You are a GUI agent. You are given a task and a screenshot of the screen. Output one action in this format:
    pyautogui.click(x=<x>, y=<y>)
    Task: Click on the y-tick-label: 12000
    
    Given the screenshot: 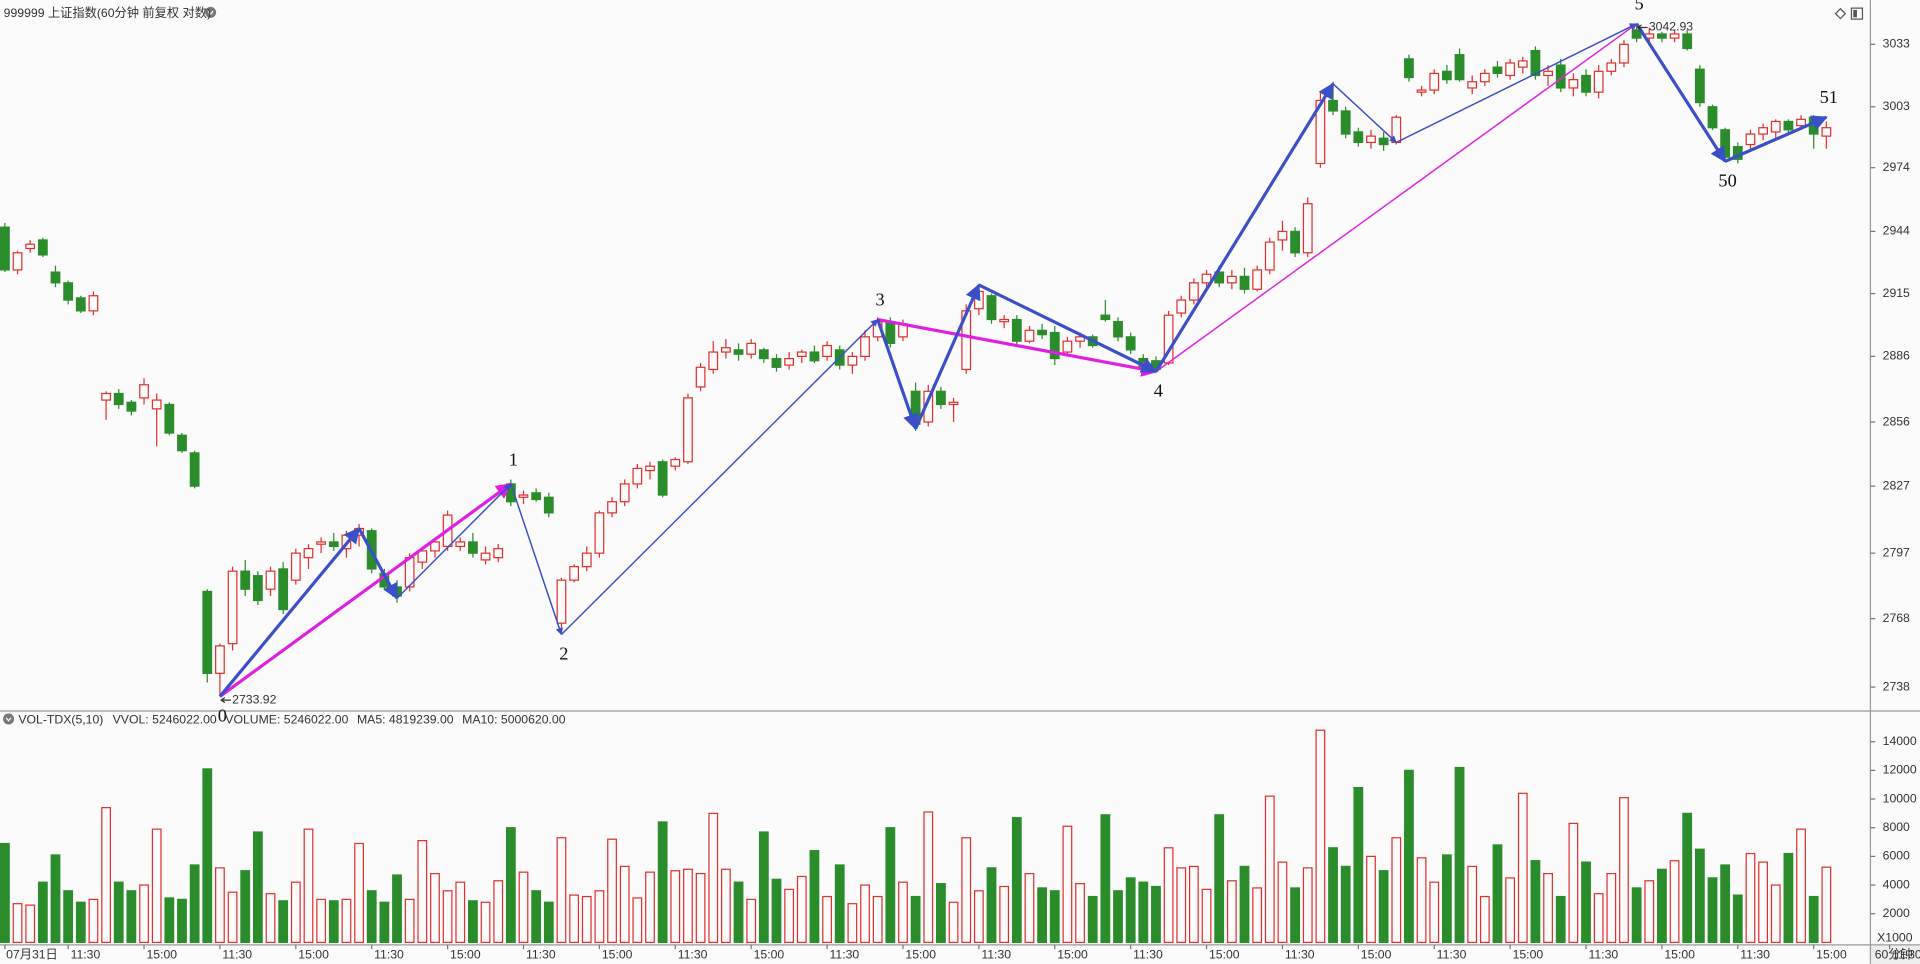 What is the action you would take?
    pyautogui.click(x=1900, y=770)
    